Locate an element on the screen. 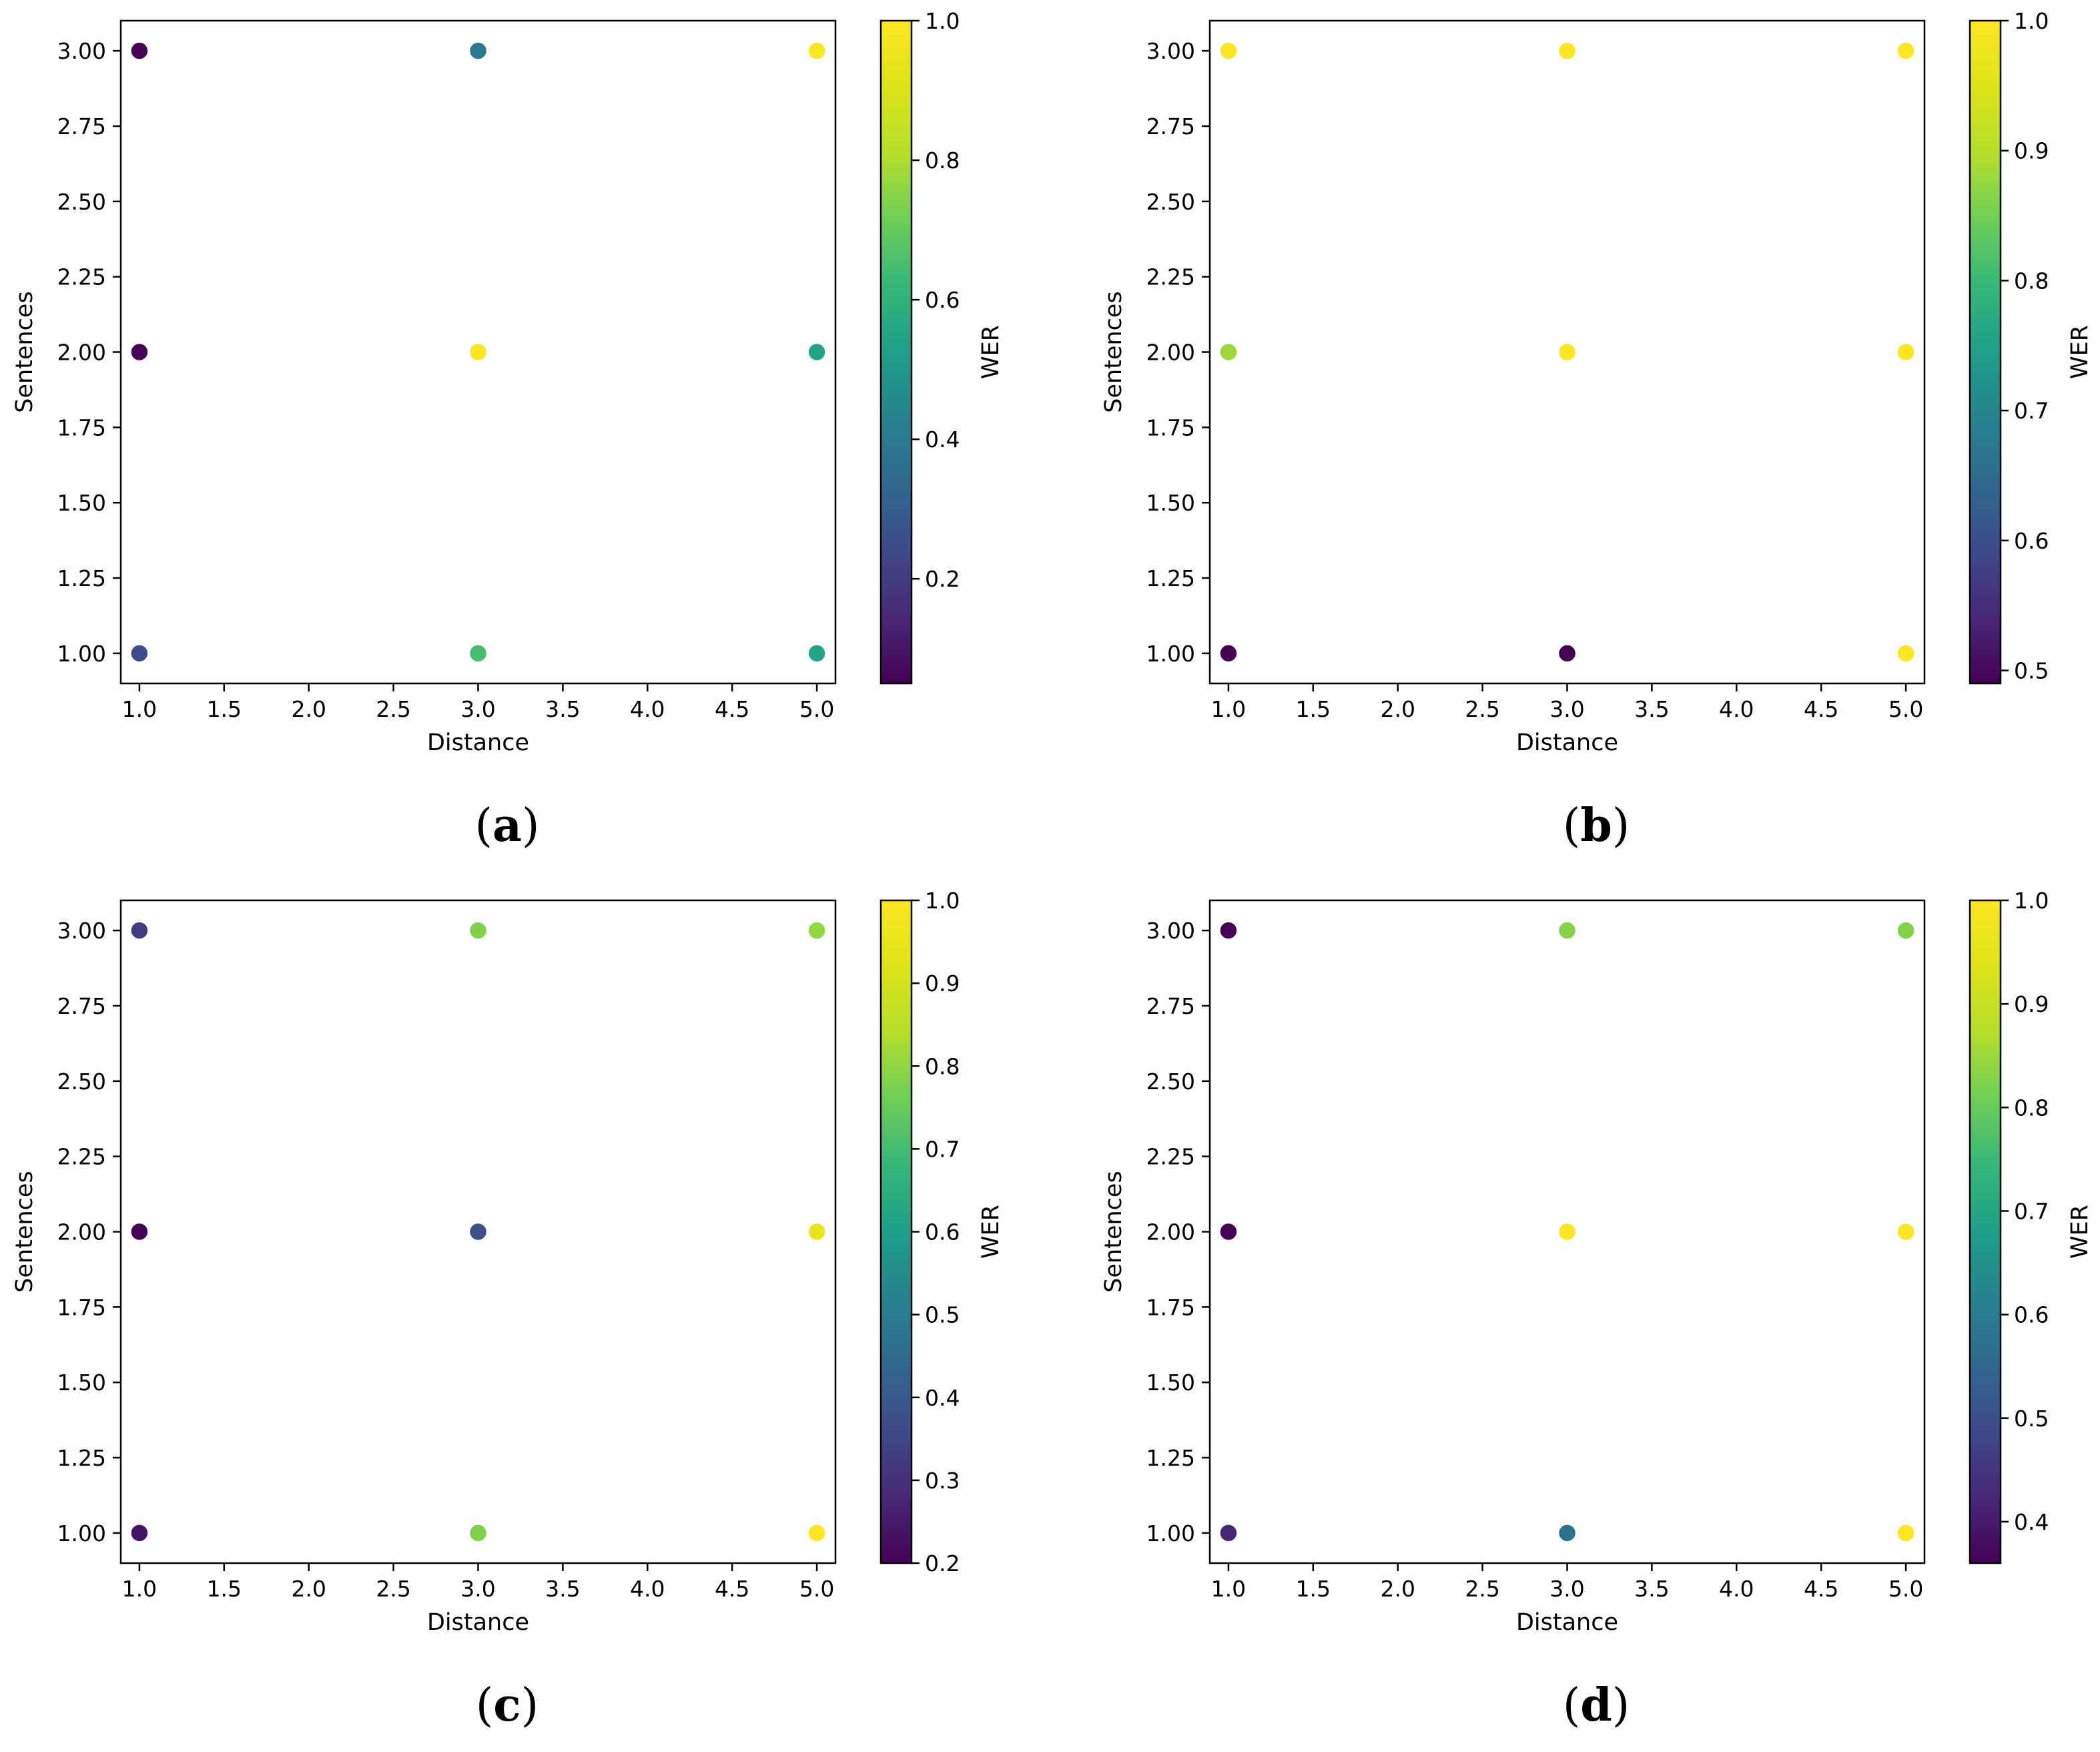 The width and height of the screenshot is (2100, 1752). colorbar-tick-label: 0.5 is located at coordinates (942, 1315).